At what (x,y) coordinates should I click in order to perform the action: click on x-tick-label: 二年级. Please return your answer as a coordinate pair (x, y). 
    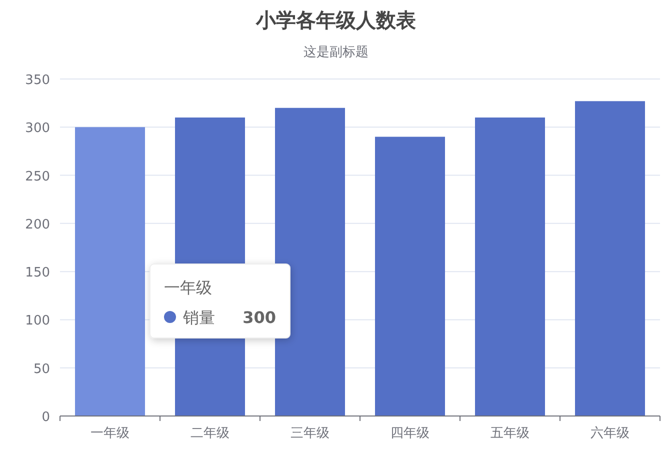
    Looking at the image, I should click on (210, 433).